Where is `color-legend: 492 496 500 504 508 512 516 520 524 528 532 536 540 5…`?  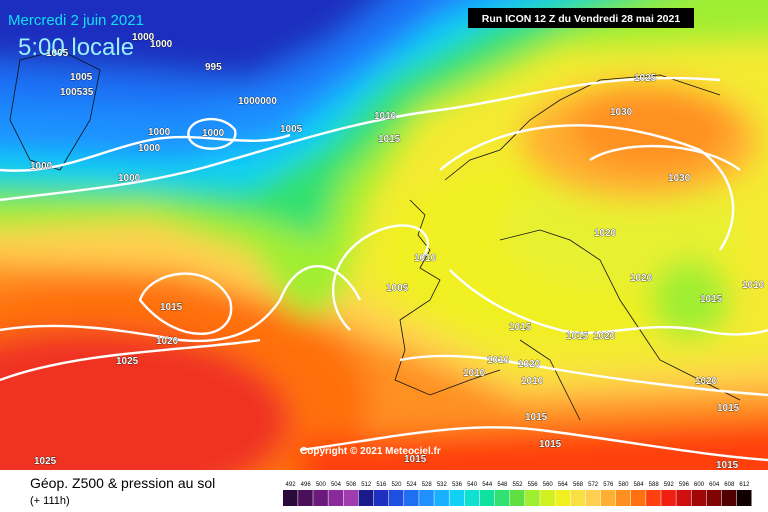 color-legend: 492 496 500 504 508 512 516 520 524 528 532 536 540 5… is located at coordinates (517, 494).